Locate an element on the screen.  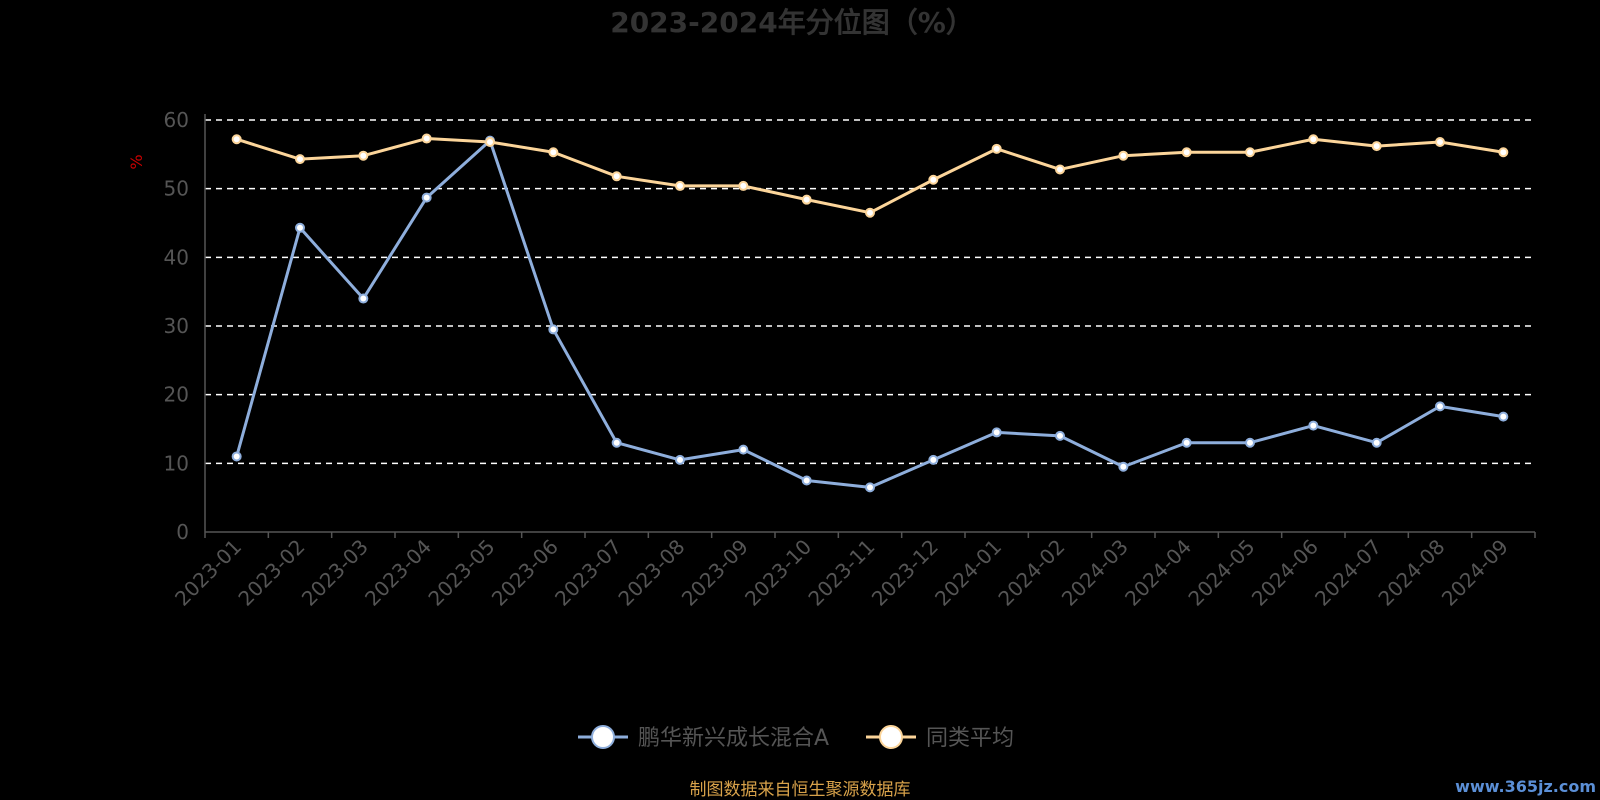
legend-label: 鹏华新兴成长混合A is located at coordinates (733, 738).